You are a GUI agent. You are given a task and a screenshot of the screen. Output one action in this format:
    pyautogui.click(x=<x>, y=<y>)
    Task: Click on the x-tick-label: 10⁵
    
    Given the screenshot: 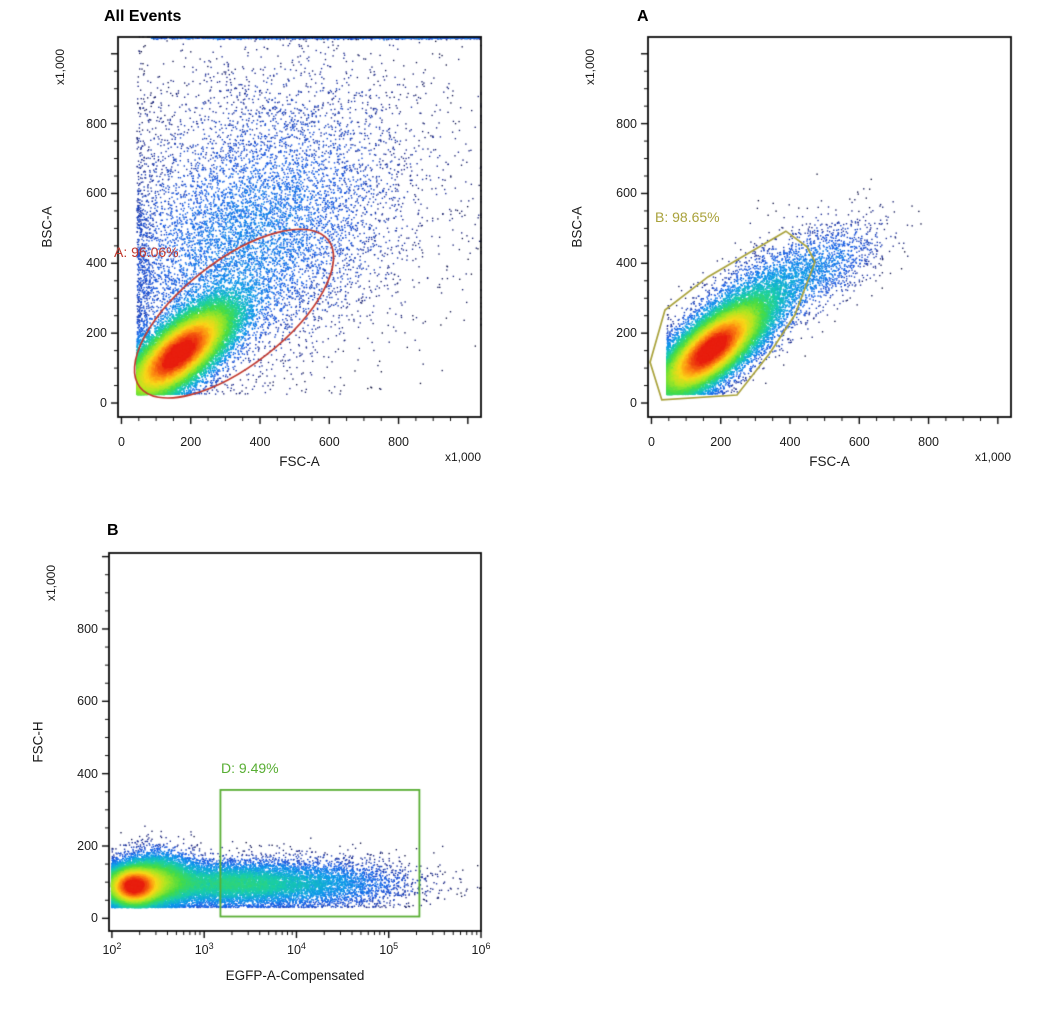 What is the action you would take?
    pyautogui.click(x=389, y=948)
    